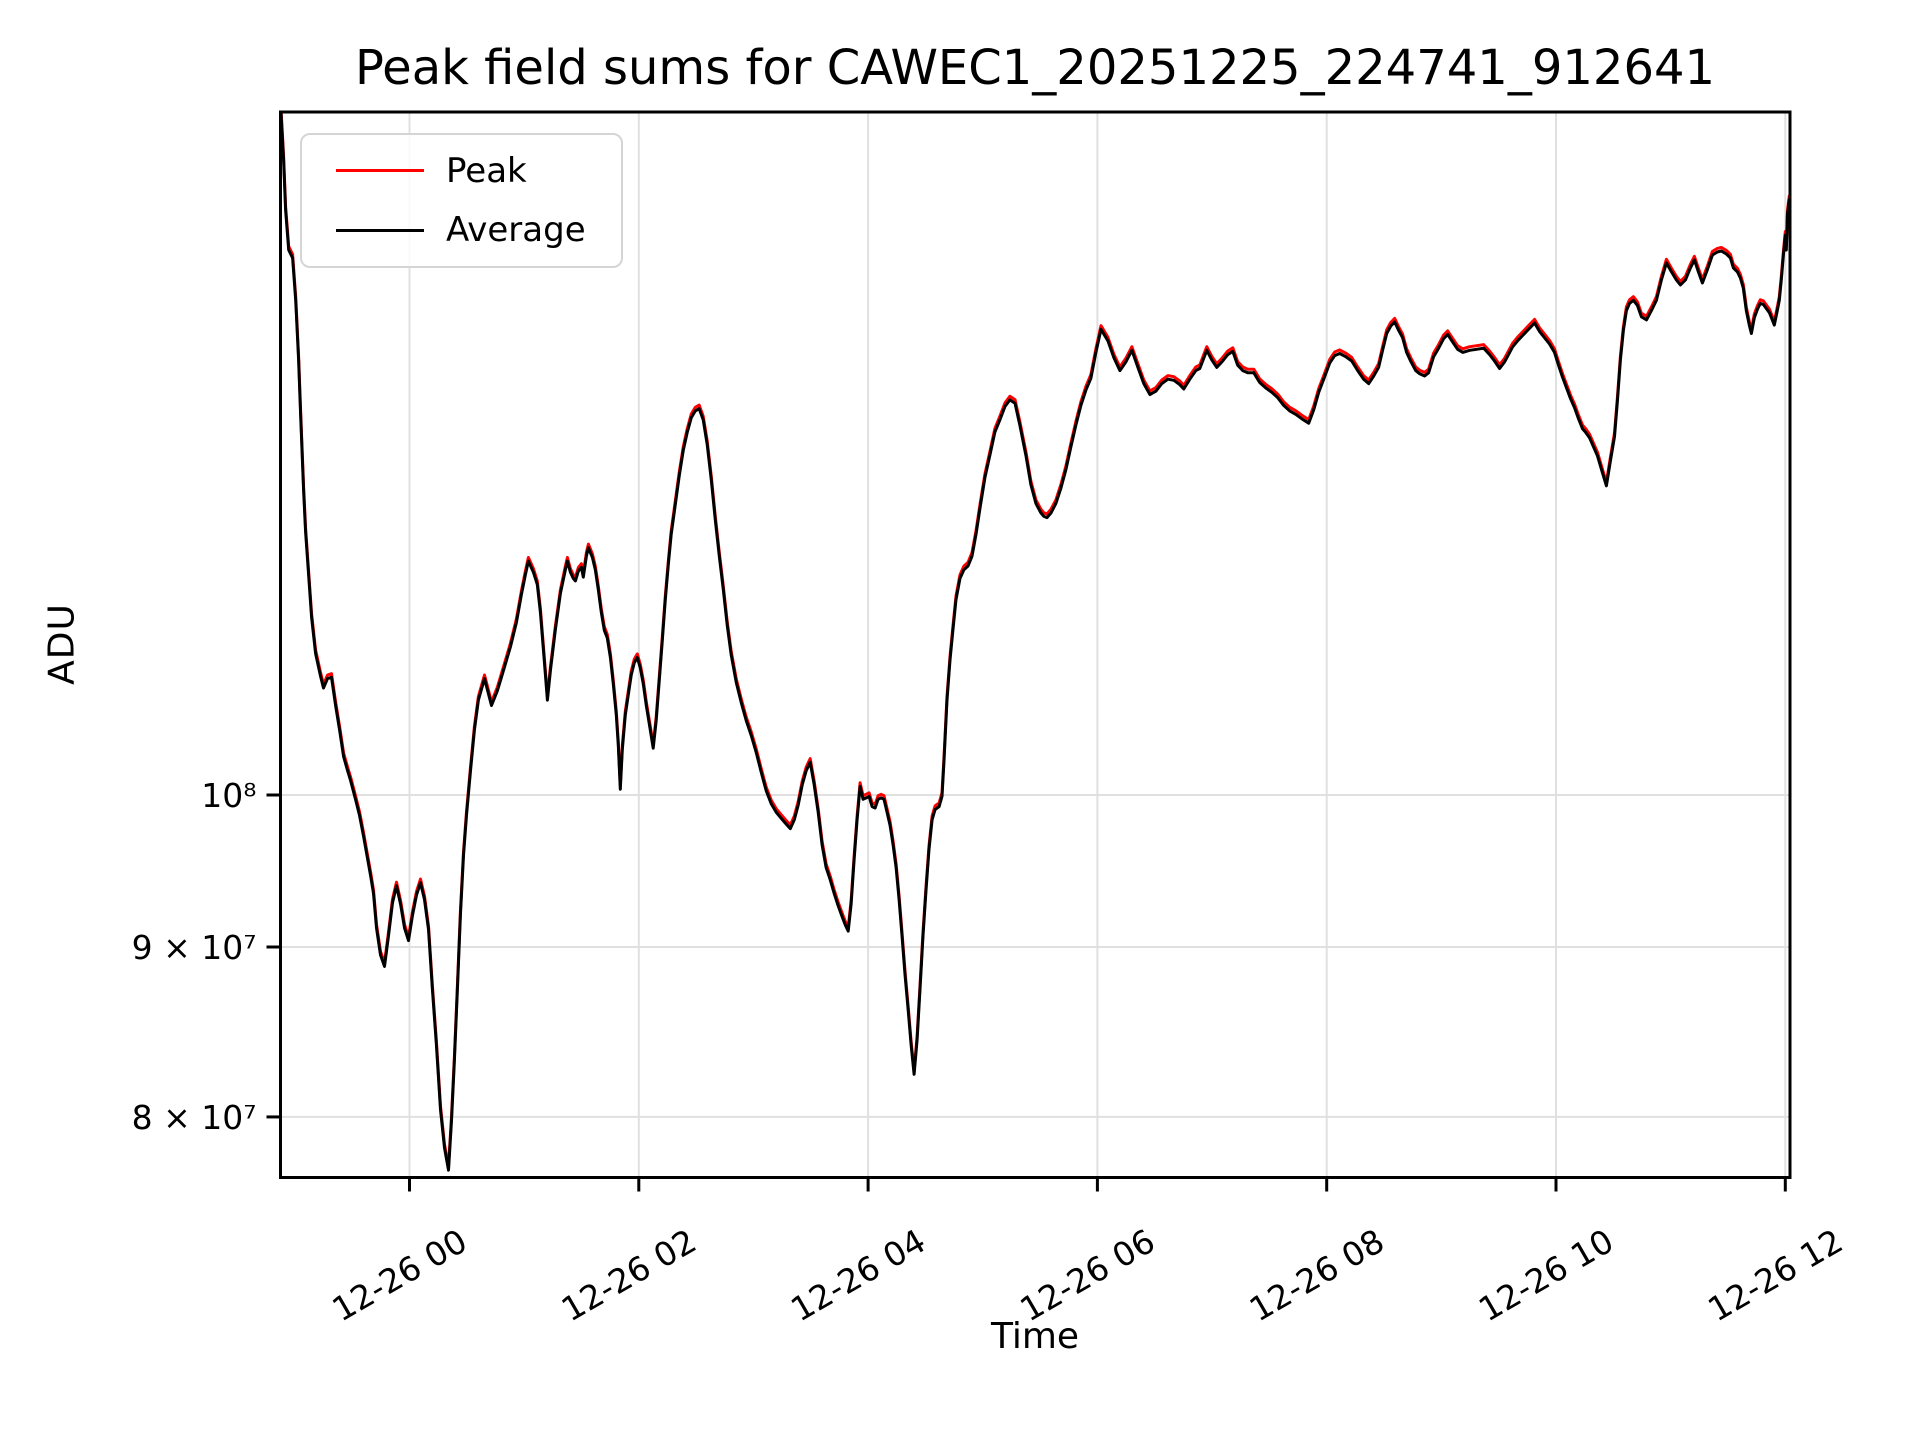  Describe the element at coordinates (1035, 1336) in the screenshot. I see `x-axis-label: Time` at that location.